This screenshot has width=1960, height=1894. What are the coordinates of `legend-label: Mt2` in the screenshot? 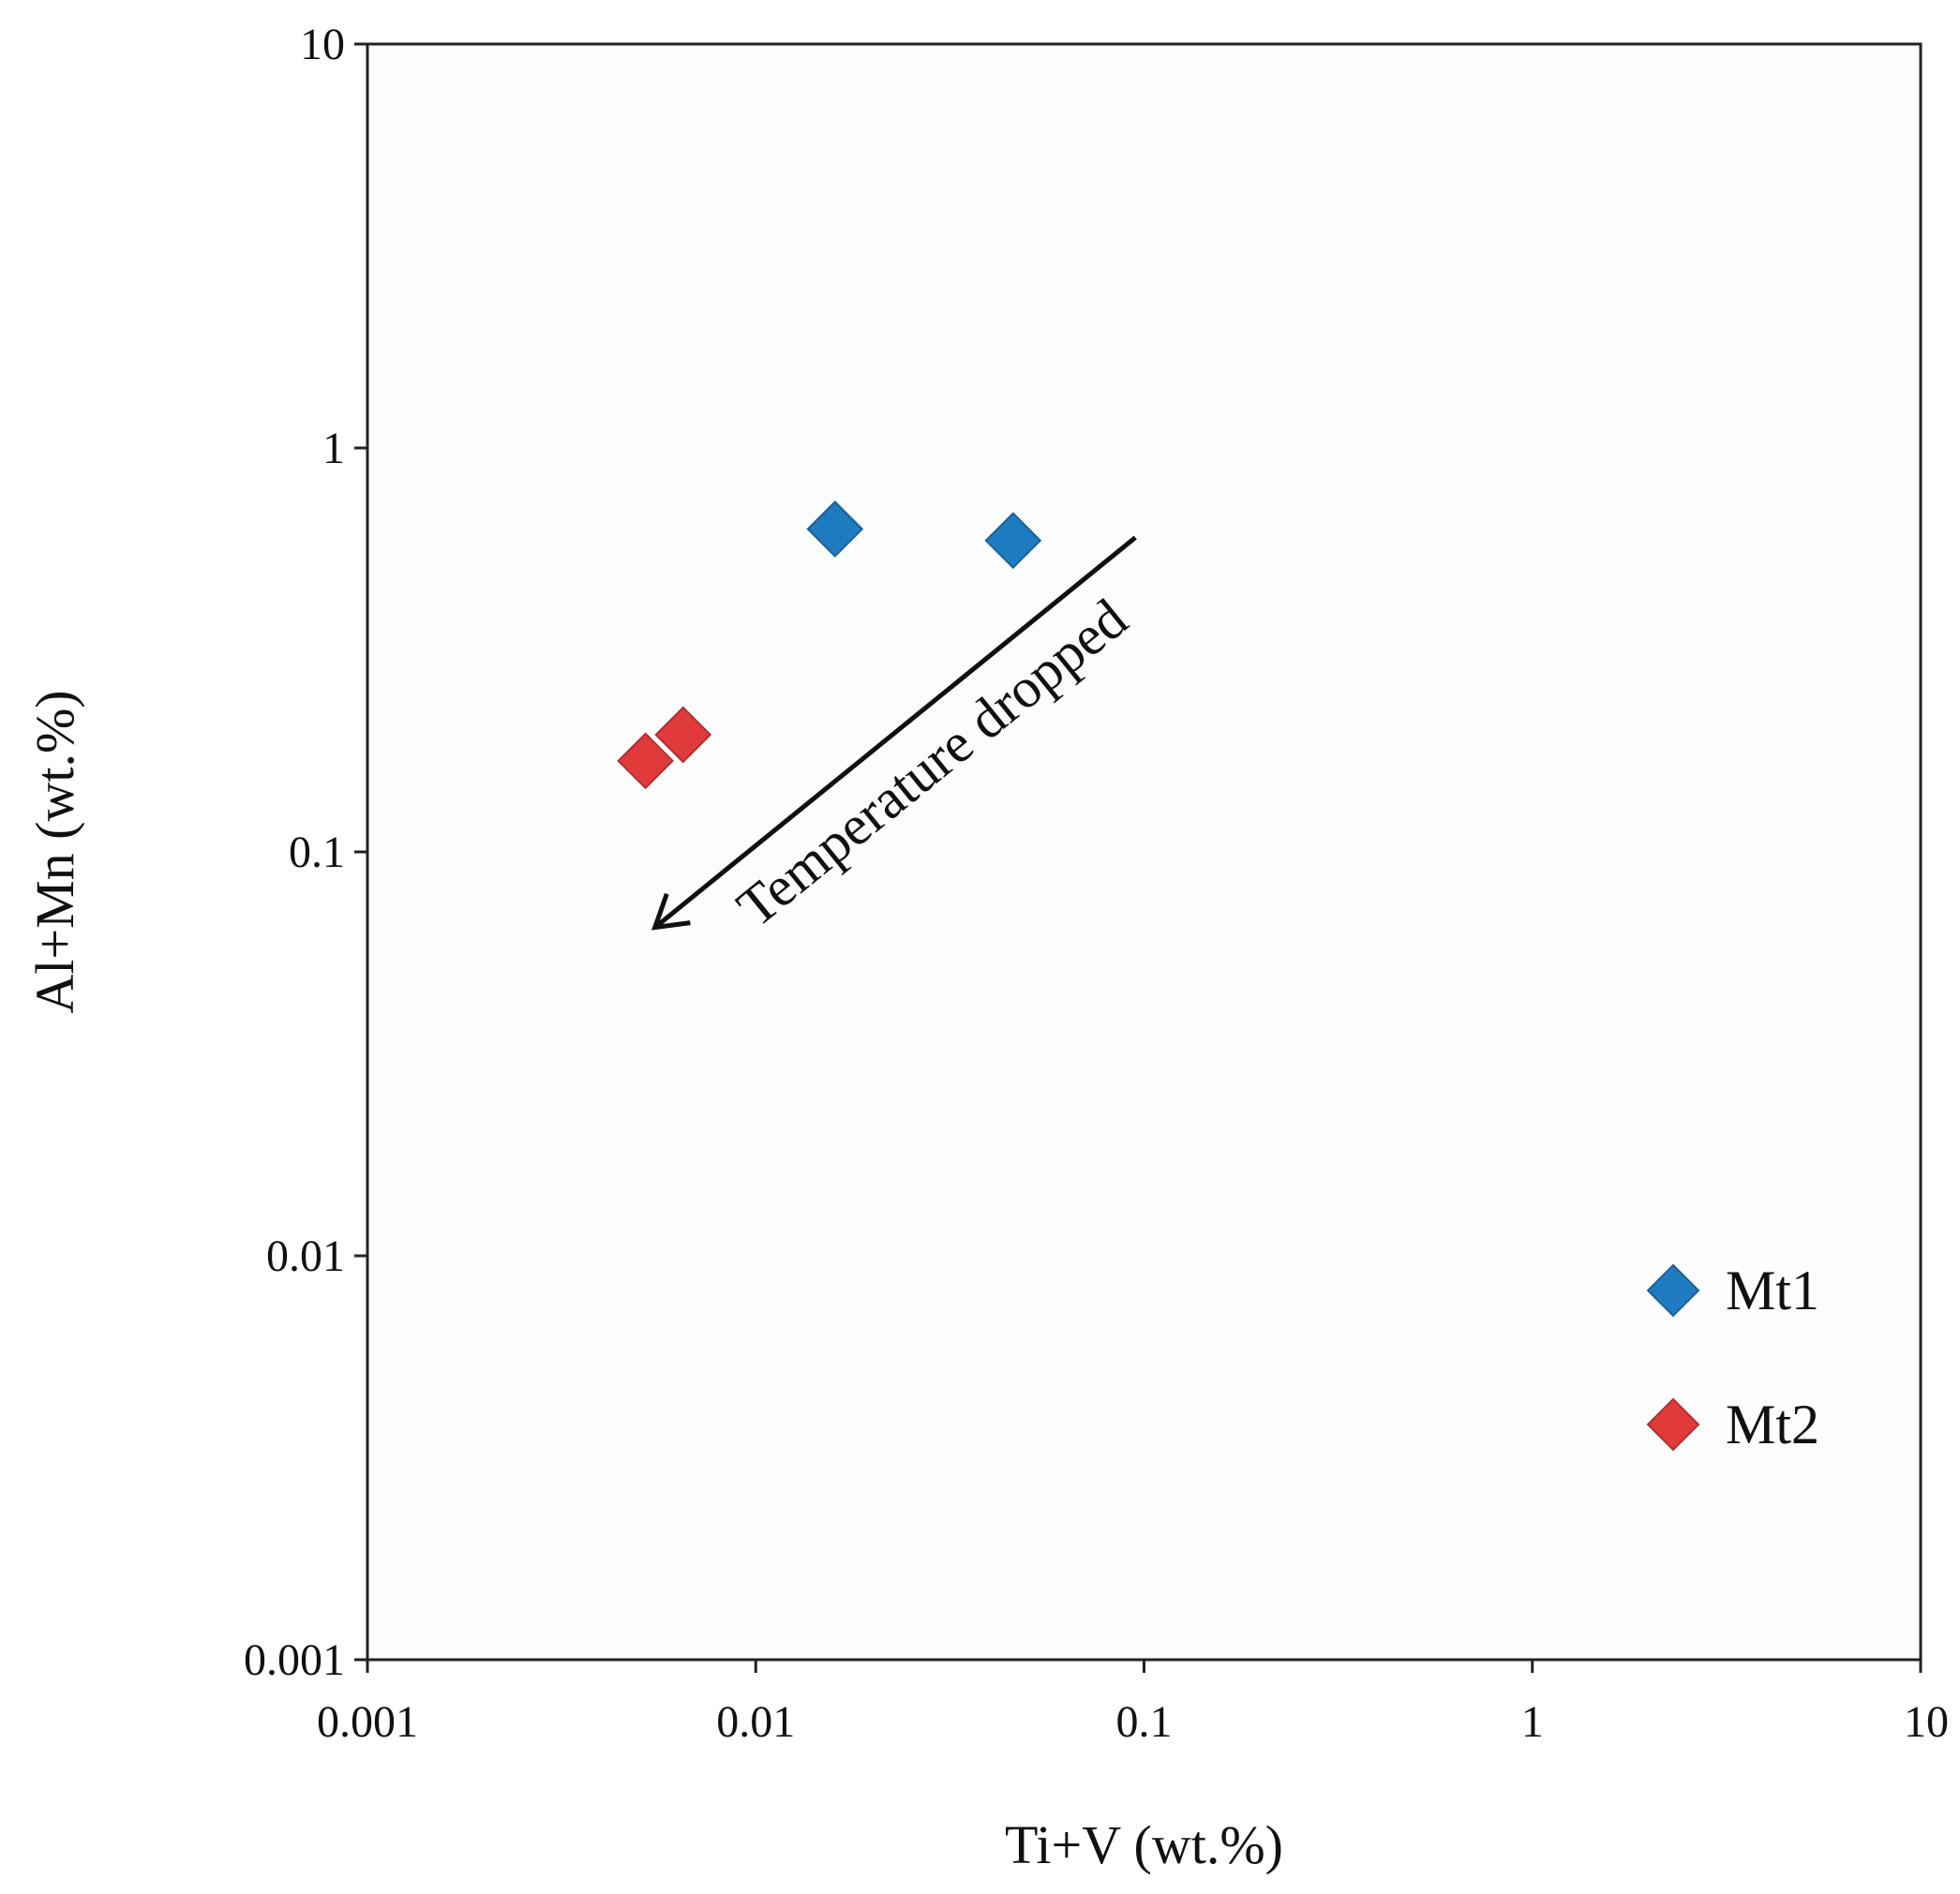 It's located at (1773, 1425).